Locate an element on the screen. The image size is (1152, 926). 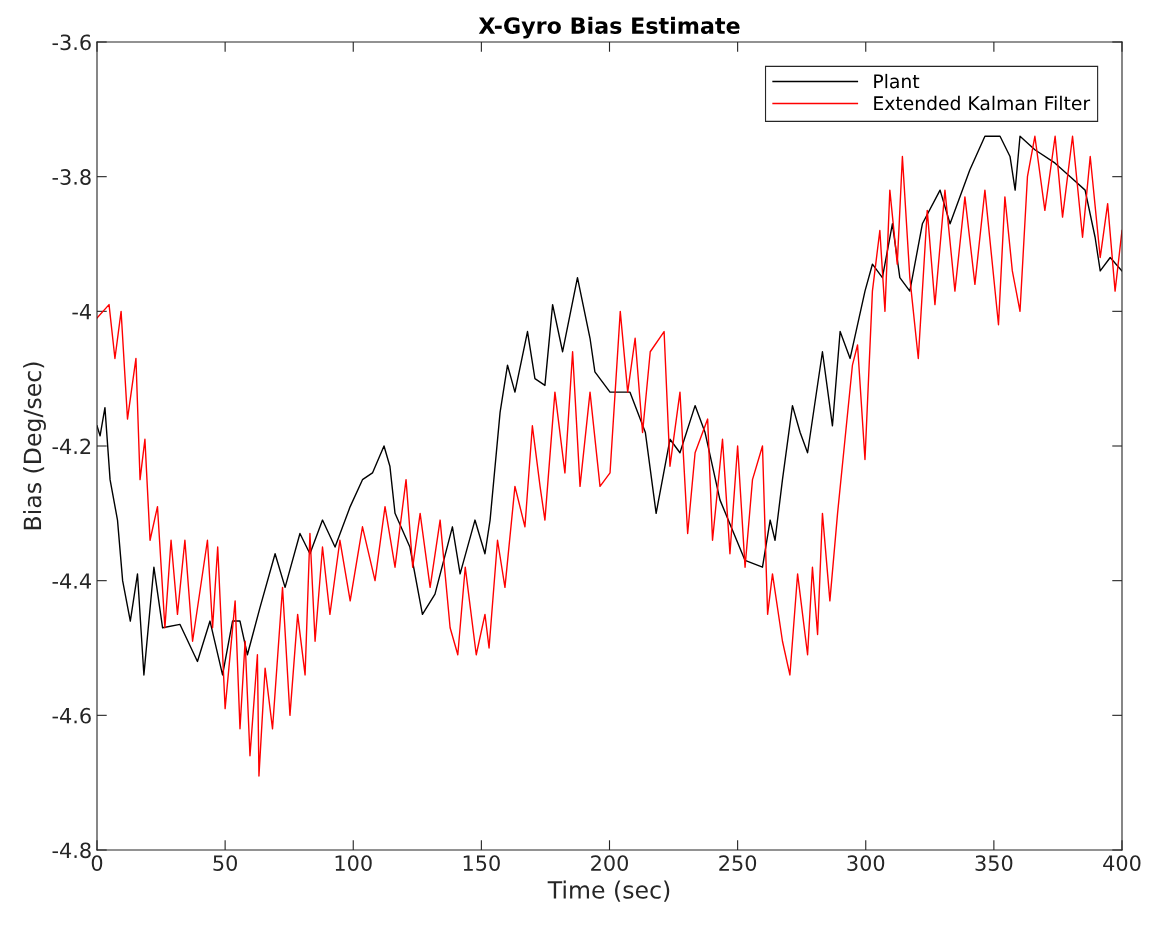
y-tick-label: -4.2 is located at coordinates (71, 446).